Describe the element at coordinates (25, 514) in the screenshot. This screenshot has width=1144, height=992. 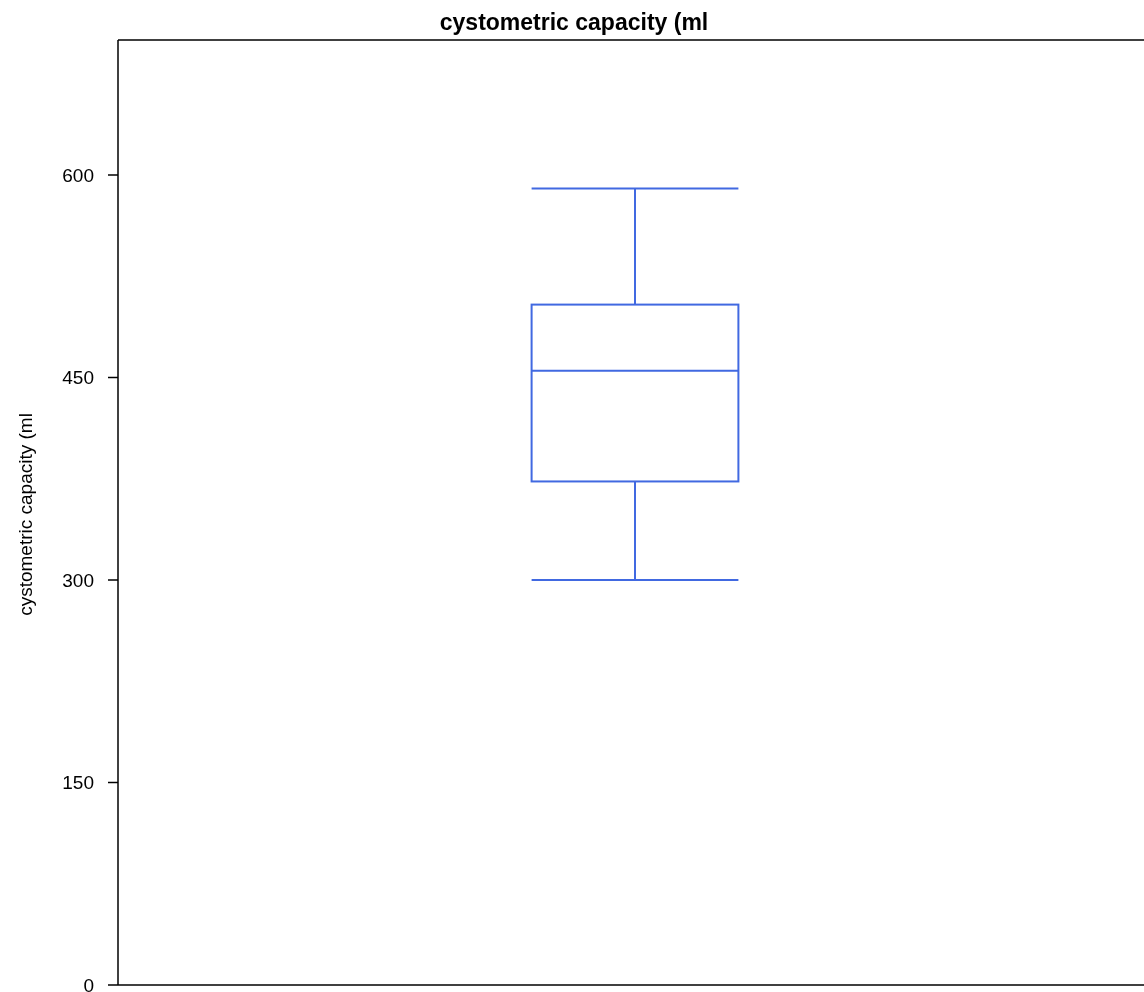
I see `y-axis-title: cystometric capacity (ml` at that location.